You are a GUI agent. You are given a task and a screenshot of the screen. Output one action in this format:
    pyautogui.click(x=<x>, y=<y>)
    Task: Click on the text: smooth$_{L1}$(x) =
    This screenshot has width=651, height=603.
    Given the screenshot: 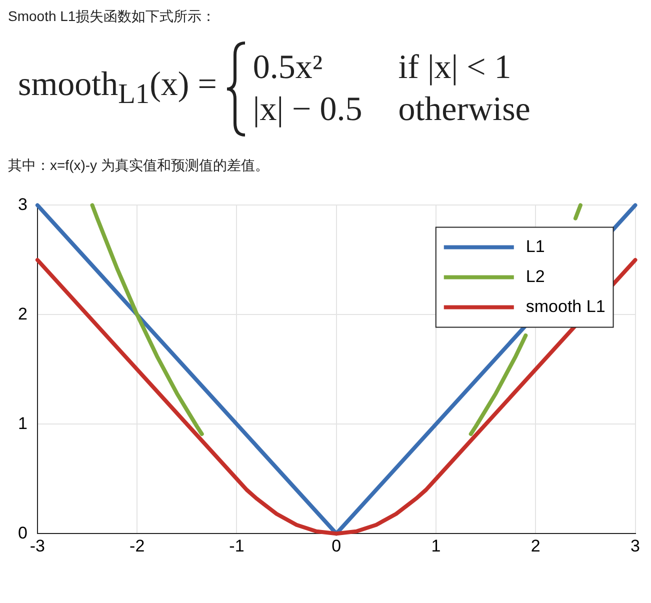 What is the action you would take?
    pyautogui.click(x=117, y=88)
    